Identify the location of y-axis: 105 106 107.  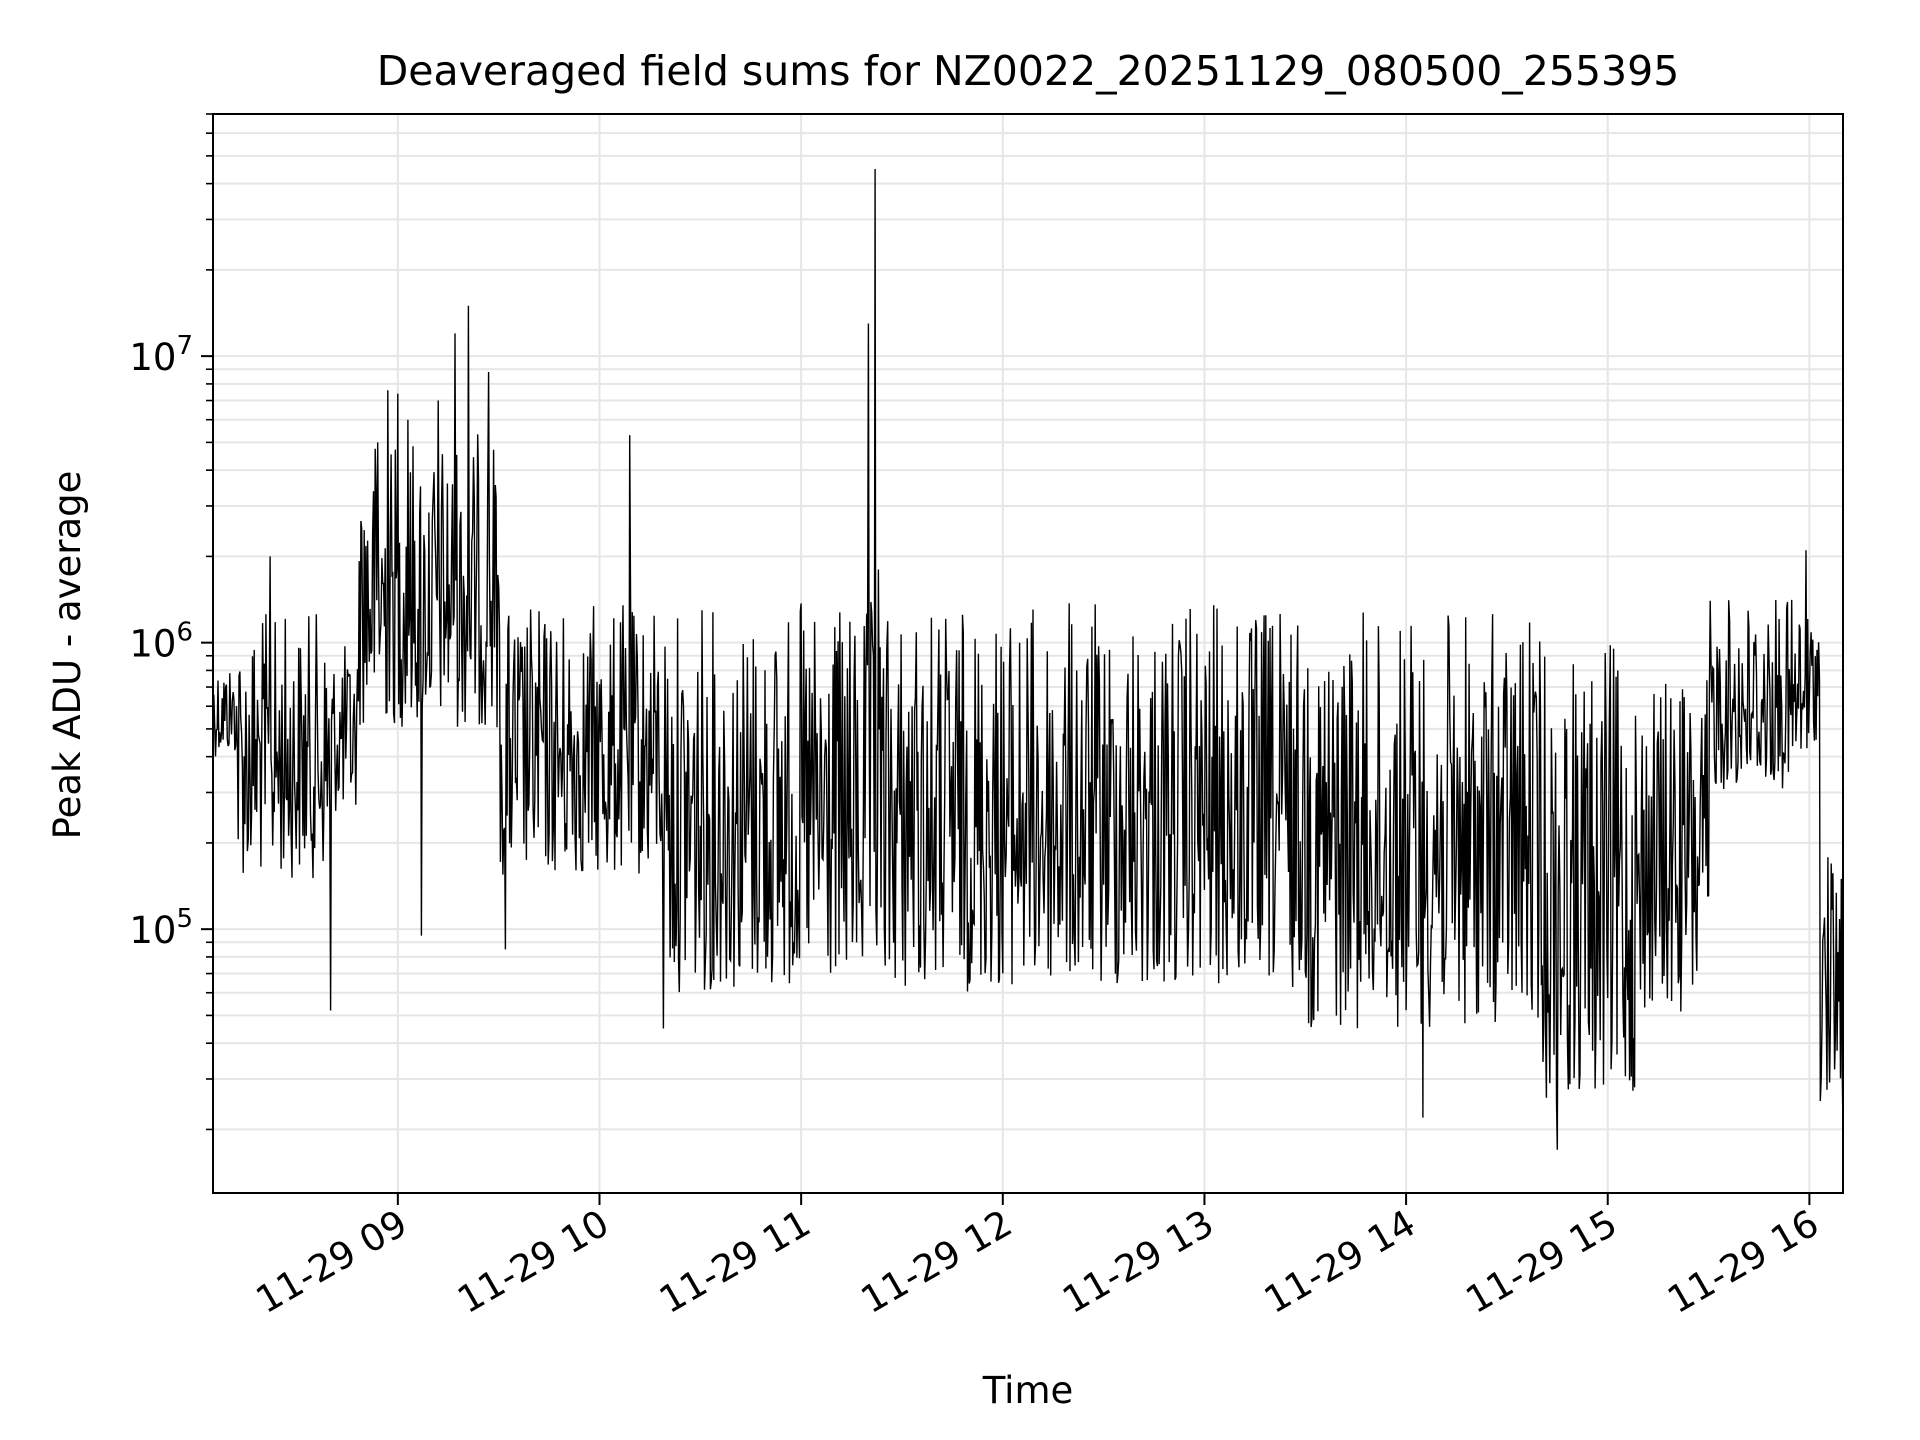
(171, 622).